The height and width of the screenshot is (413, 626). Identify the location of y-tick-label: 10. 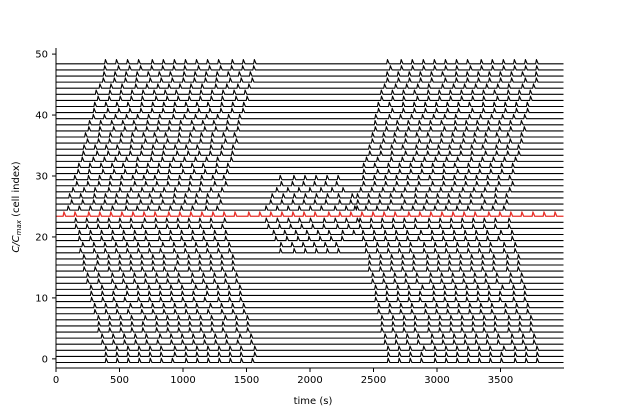
(41, 298).